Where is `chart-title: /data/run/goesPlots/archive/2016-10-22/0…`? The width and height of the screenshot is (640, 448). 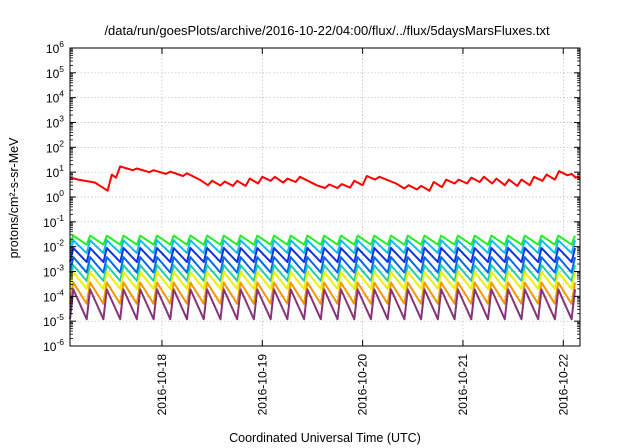 chart-title: /data/run/goesPlots/archive/2016-10-22/0… is located at coordinates (327, 30).